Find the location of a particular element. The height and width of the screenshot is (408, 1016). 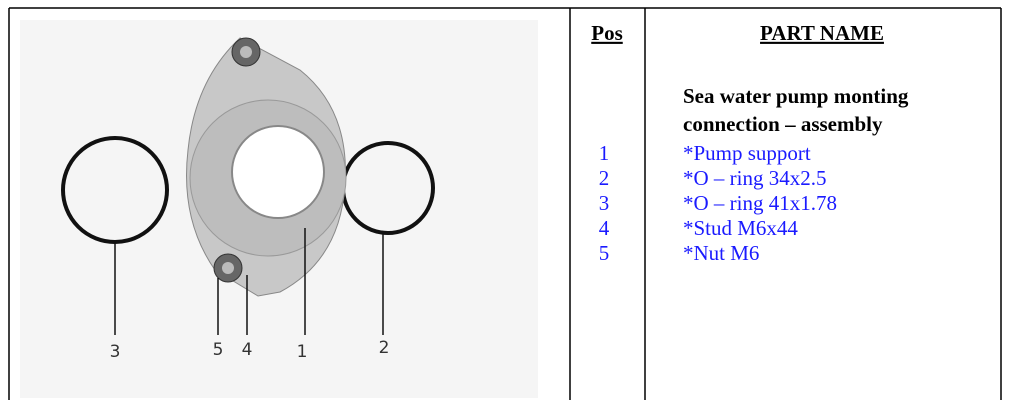

part-name: *Stud M6x44 is located at coordinates (740, 228).